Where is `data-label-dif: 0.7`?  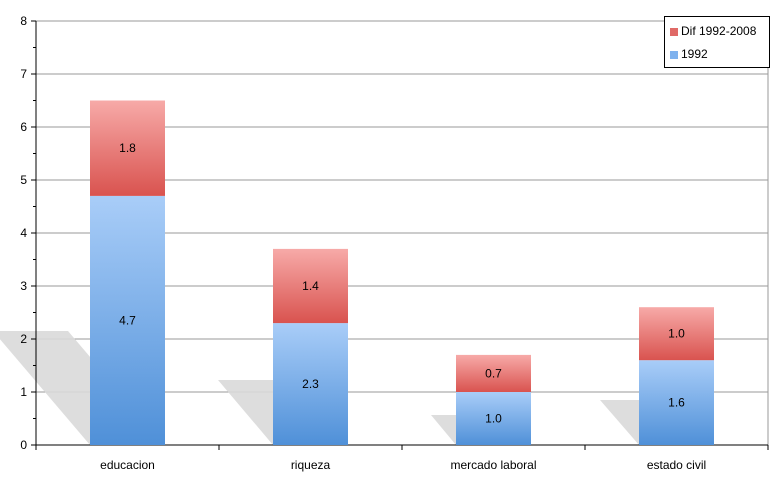 data-label-dif: 0.7 is located at coordinates (493, 373).